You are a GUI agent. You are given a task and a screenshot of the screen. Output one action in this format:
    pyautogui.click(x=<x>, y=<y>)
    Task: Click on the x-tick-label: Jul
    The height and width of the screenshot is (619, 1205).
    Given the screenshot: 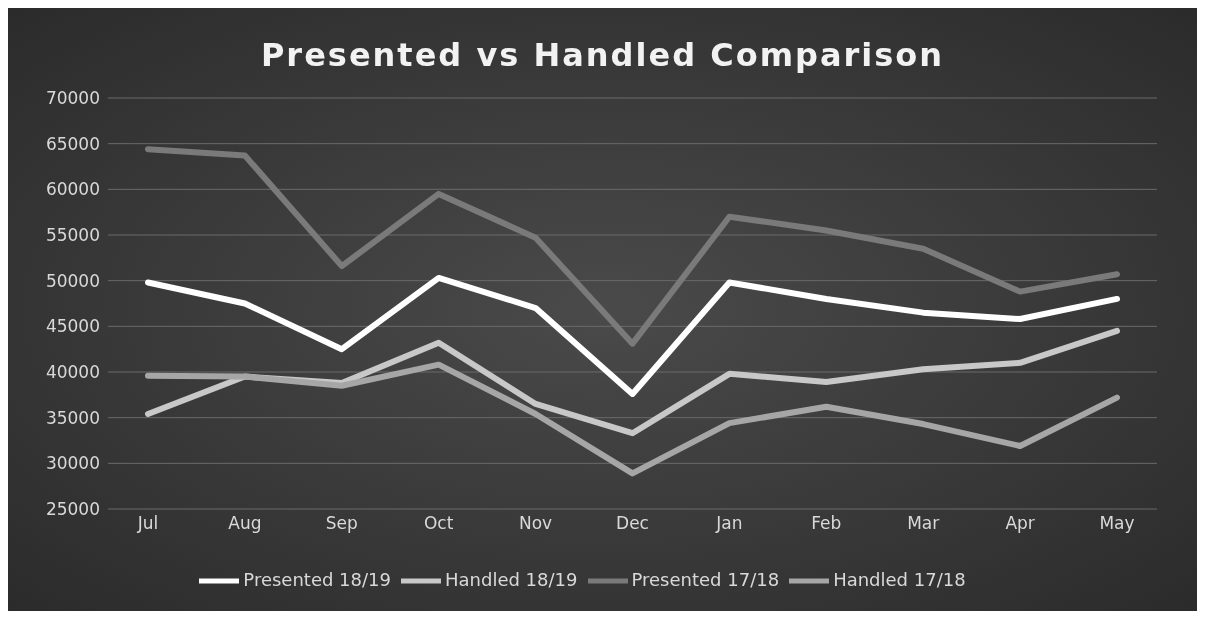 What is the action you would take?
    pyautogui.click(x=147, y=523)
    